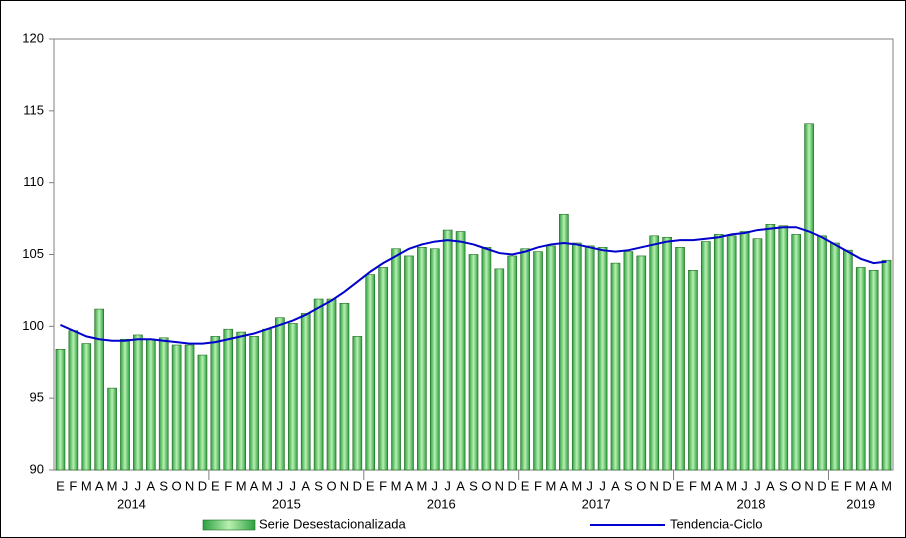 This screenshot has width=906, height=538. I want to click on year-label: 2014, so click(131, 503).